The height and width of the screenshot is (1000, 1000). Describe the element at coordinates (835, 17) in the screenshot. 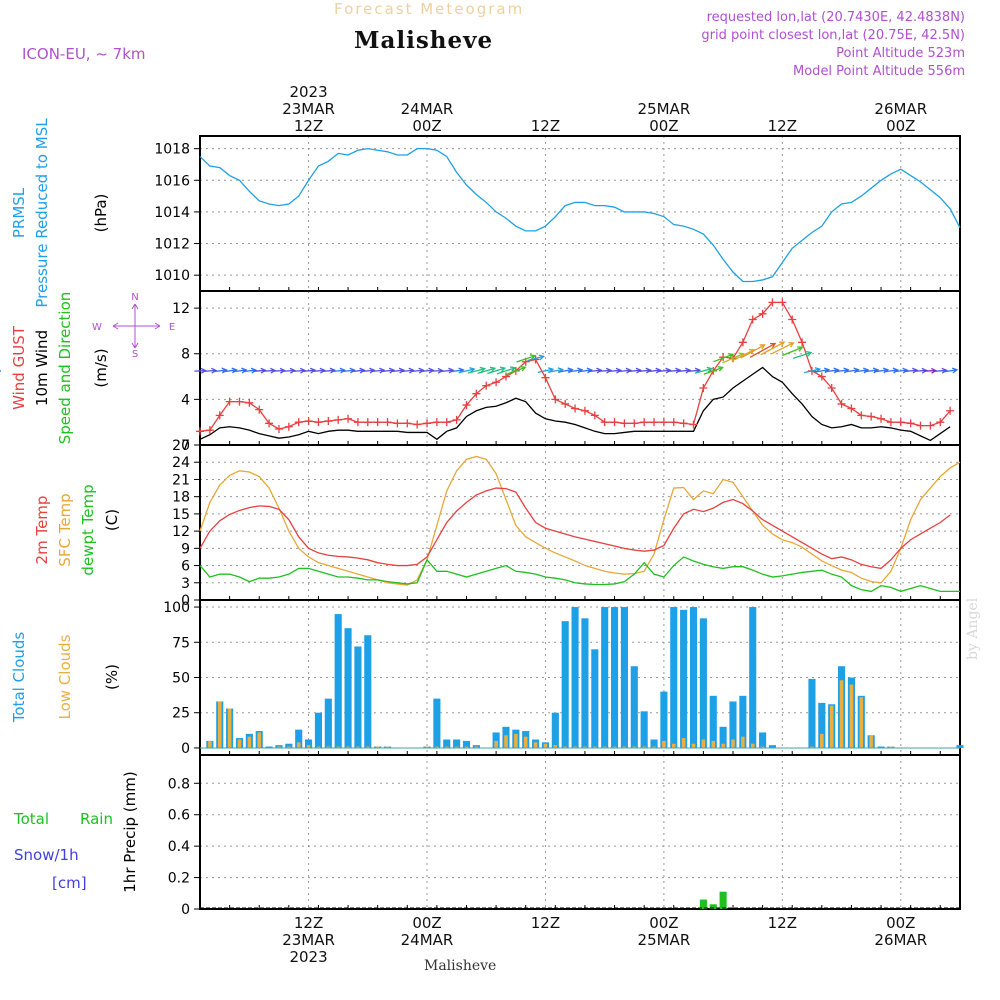

I see `requested-coords: requested lon,lat (20.7430E, 42.4838N)` at that location.